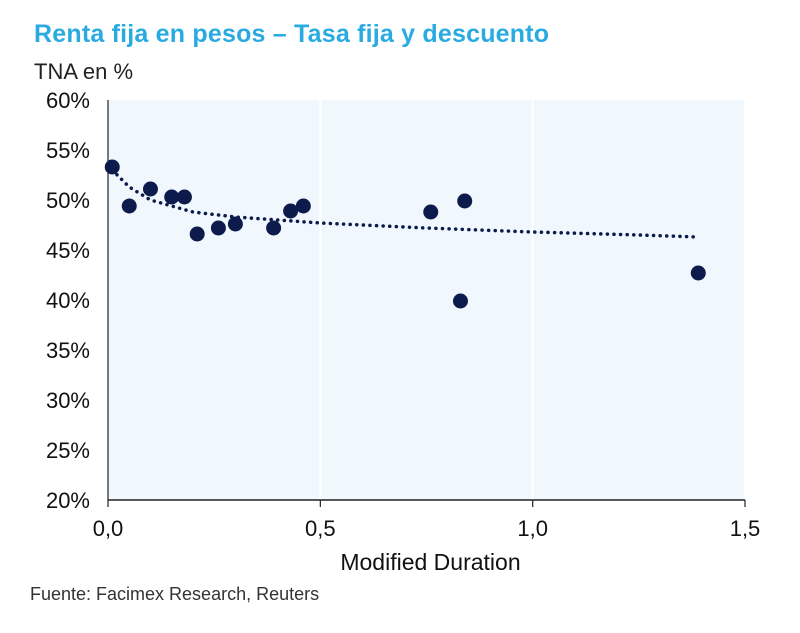 The image size is (800, 633). What do you see at coordinates (68, 200) in the screenshot?
I see `y-tick-label: 50%` at bounding box center [68, 200].